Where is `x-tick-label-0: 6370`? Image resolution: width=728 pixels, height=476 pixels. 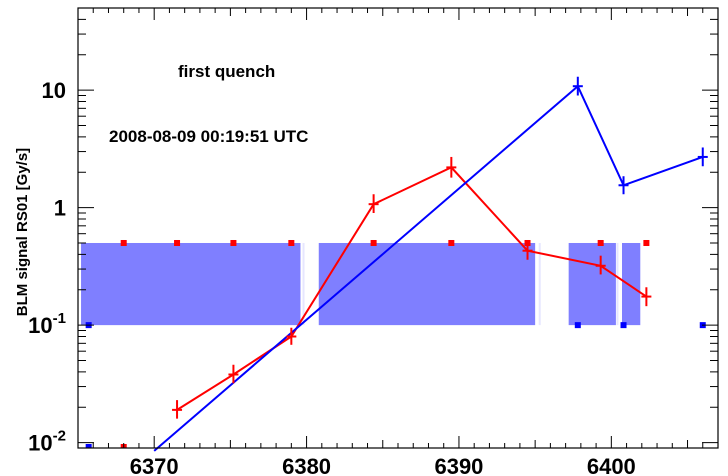
x-tick-label-0: 6370 is located at coordinates (154, 465).